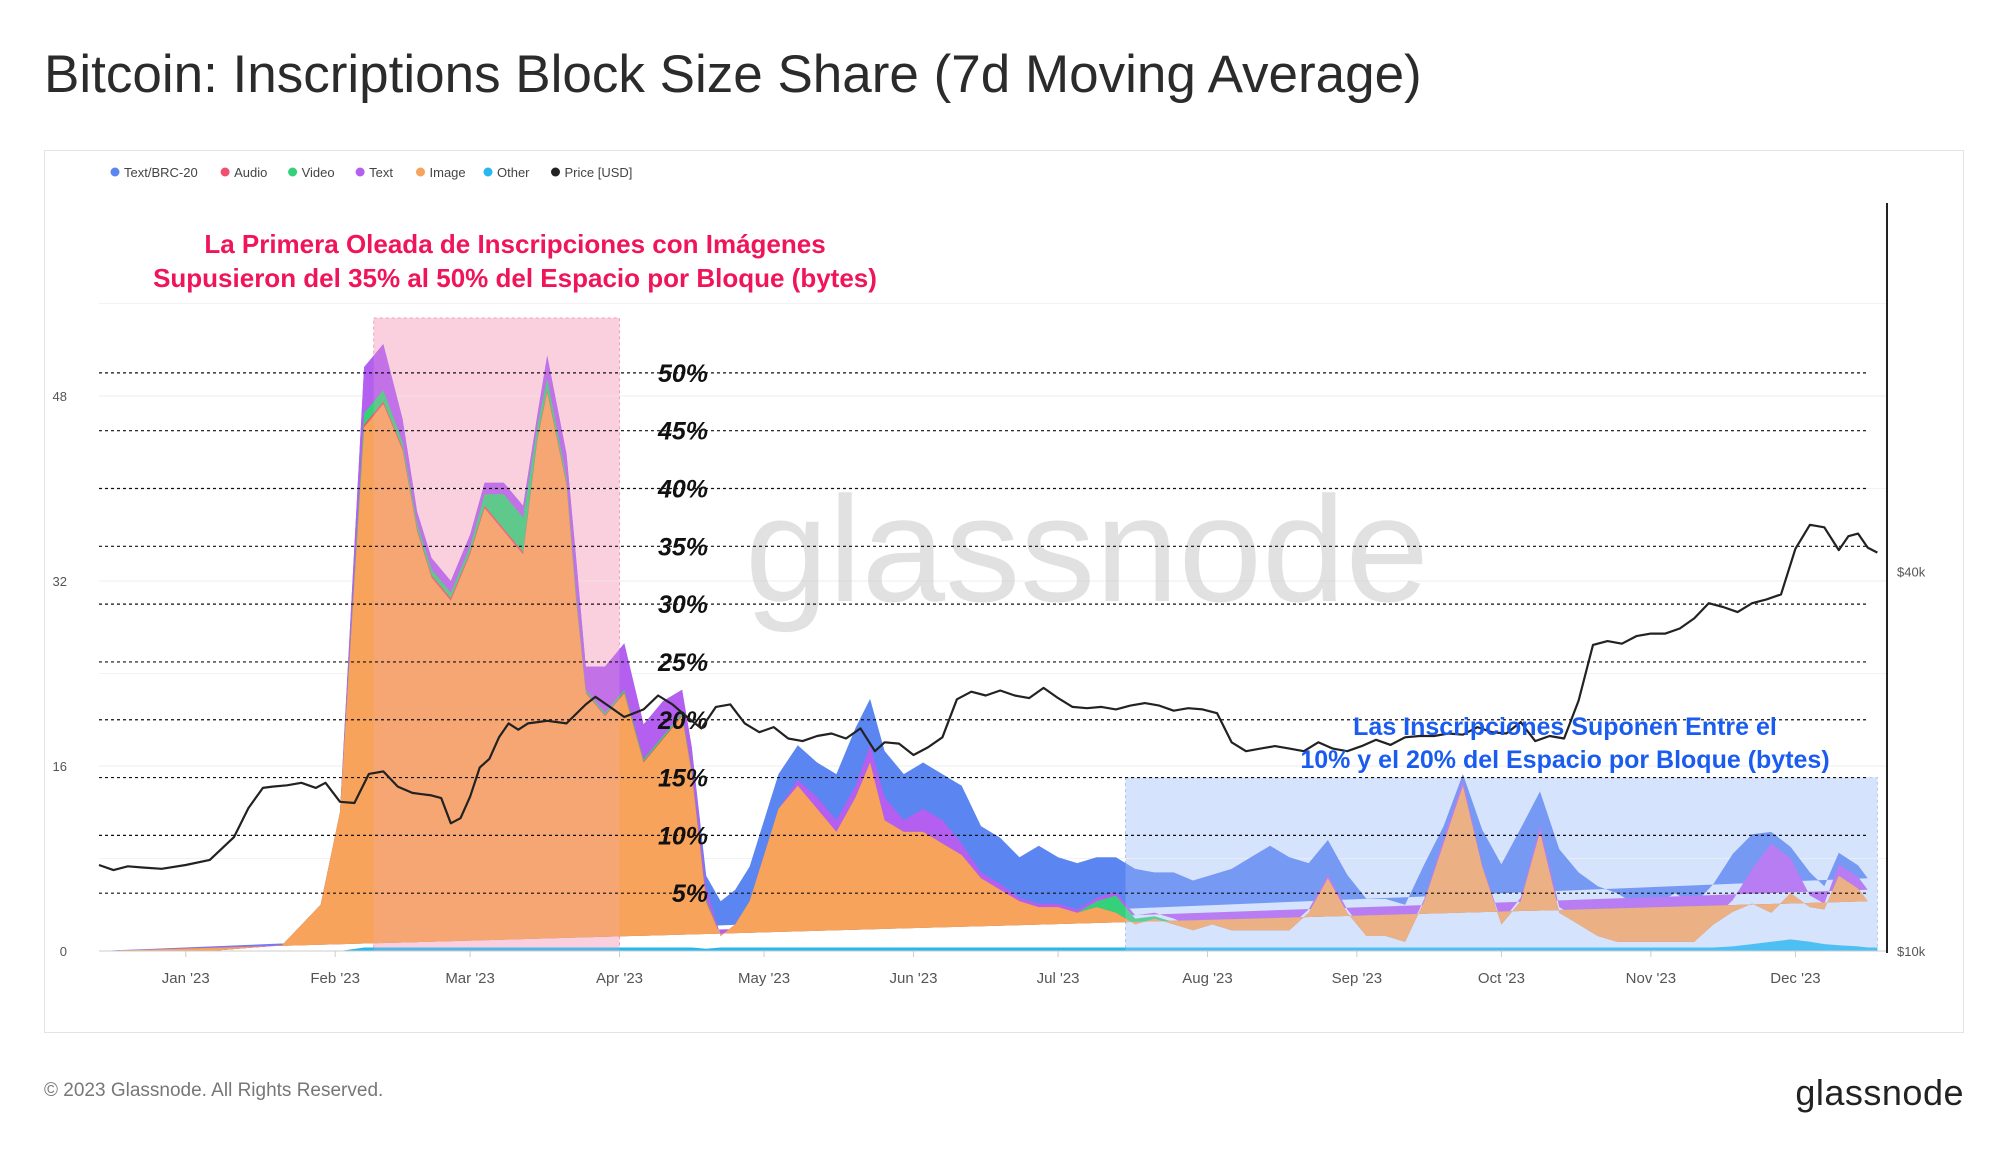 Image resolution: width=2000 pixels, height=1152 pixels. What do you see at coordinates (63, 951) in the screenshot?
I see `y-left-tick-label: 0` at bounding box center [63, 951].